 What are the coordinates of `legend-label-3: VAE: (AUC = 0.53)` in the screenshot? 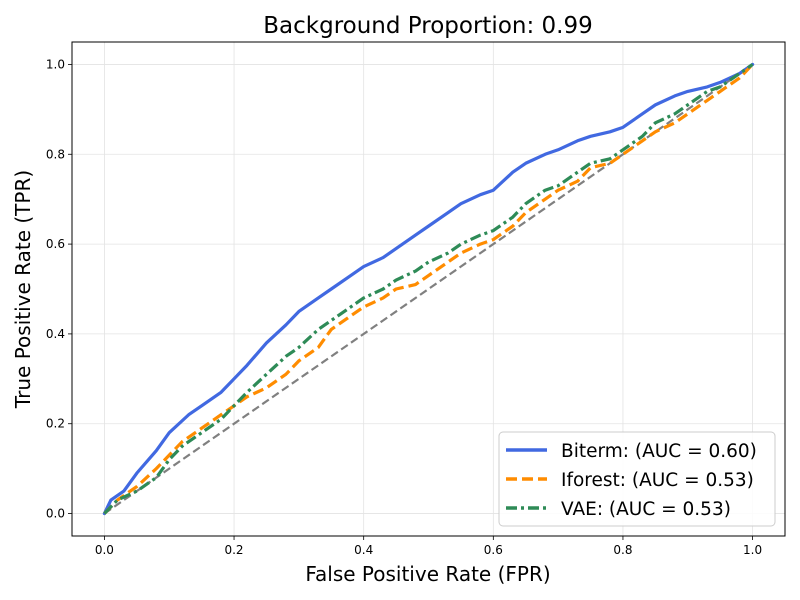 It's located at (646, 509).